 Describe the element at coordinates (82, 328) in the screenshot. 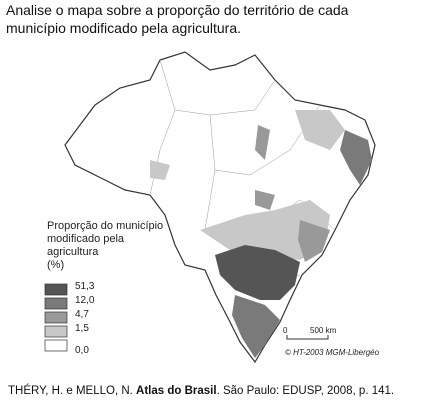

I see `legend-label: 1,5` at that location.